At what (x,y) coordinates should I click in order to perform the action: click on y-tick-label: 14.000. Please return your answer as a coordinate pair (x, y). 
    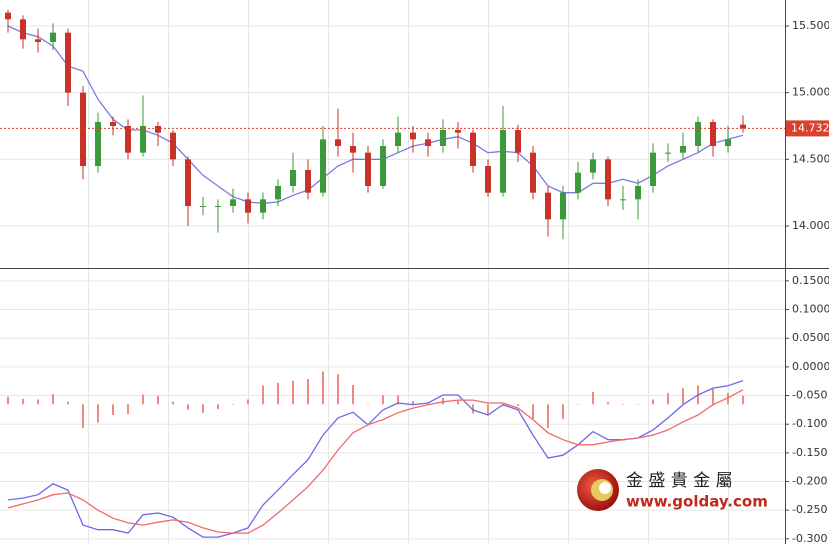
    Looking at the image, I should click on (810, 225).